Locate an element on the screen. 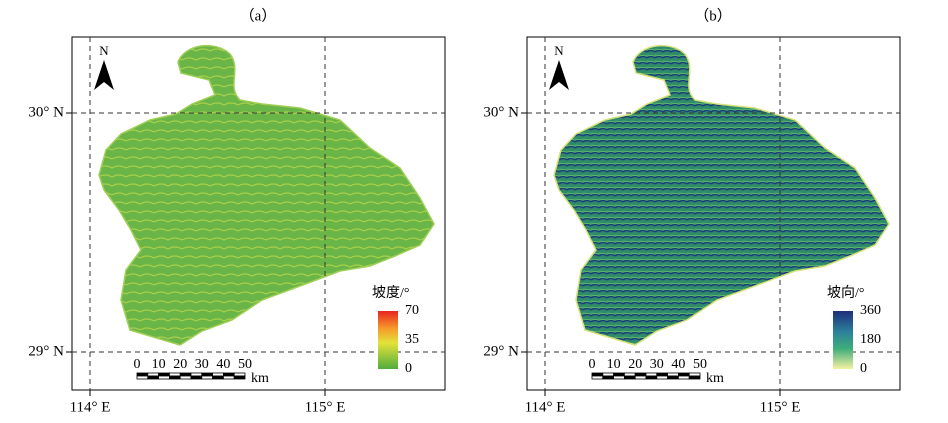 The image size is (948, 423). legend-tick: 35 is located at coordinates (412, 339).